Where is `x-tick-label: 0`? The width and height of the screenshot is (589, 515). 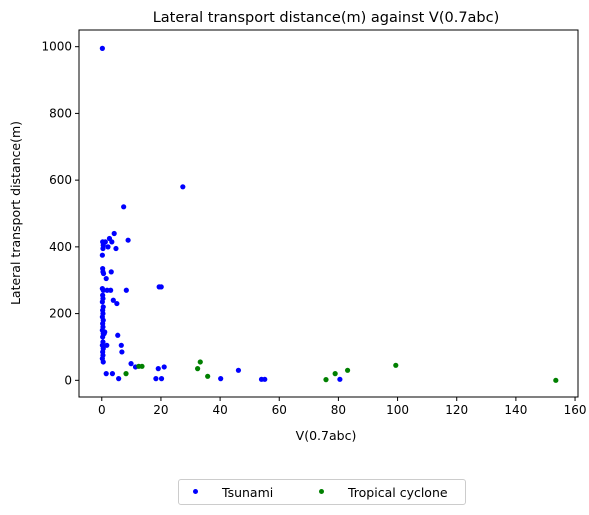
x-tick-label: 0 is located at coordinates (102, 410).